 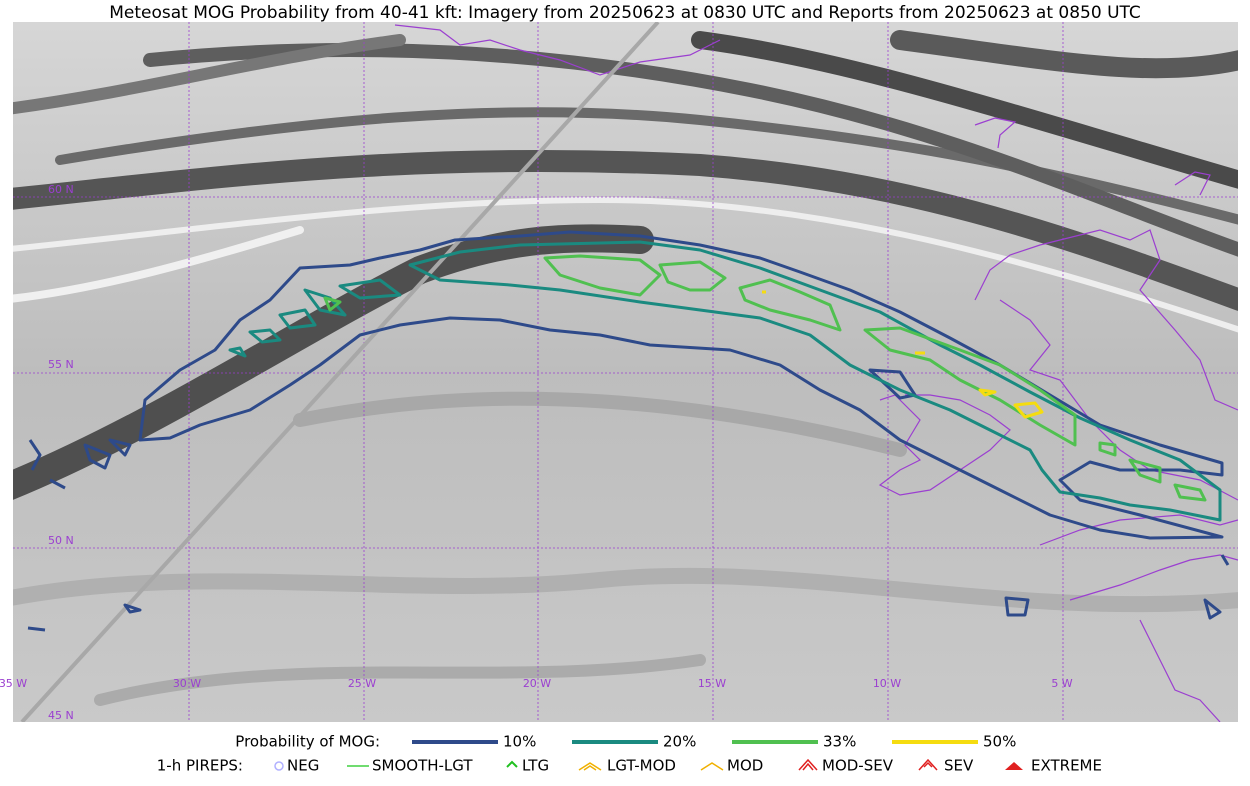 I want to click on legend-entry: 10%, so click(x=519, y=742).